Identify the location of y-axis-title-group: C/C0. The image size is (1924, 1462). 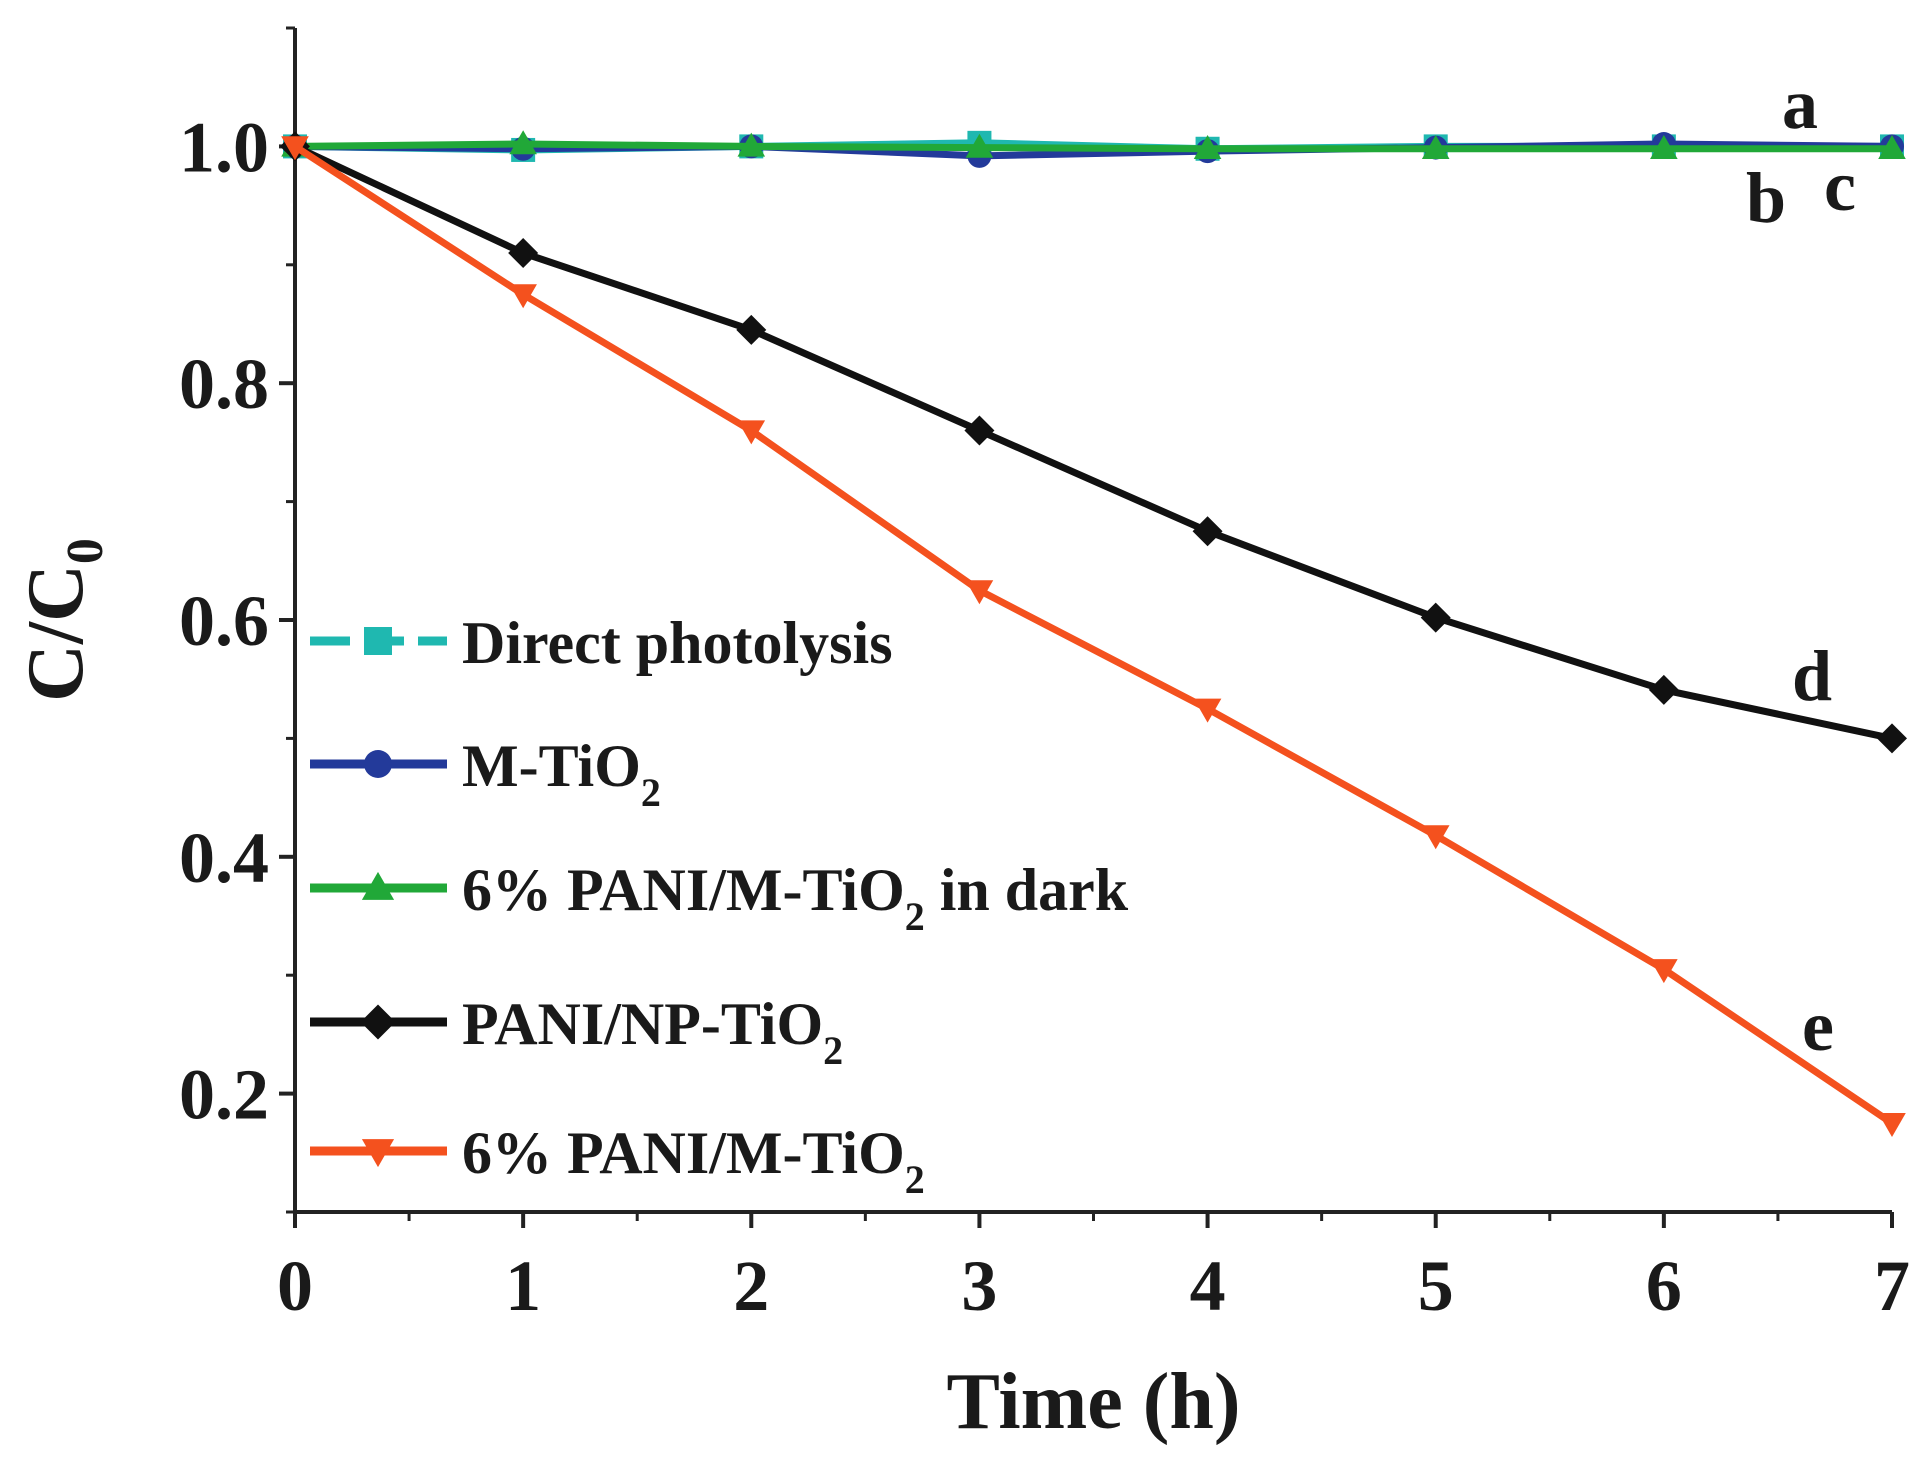
(63, 620).